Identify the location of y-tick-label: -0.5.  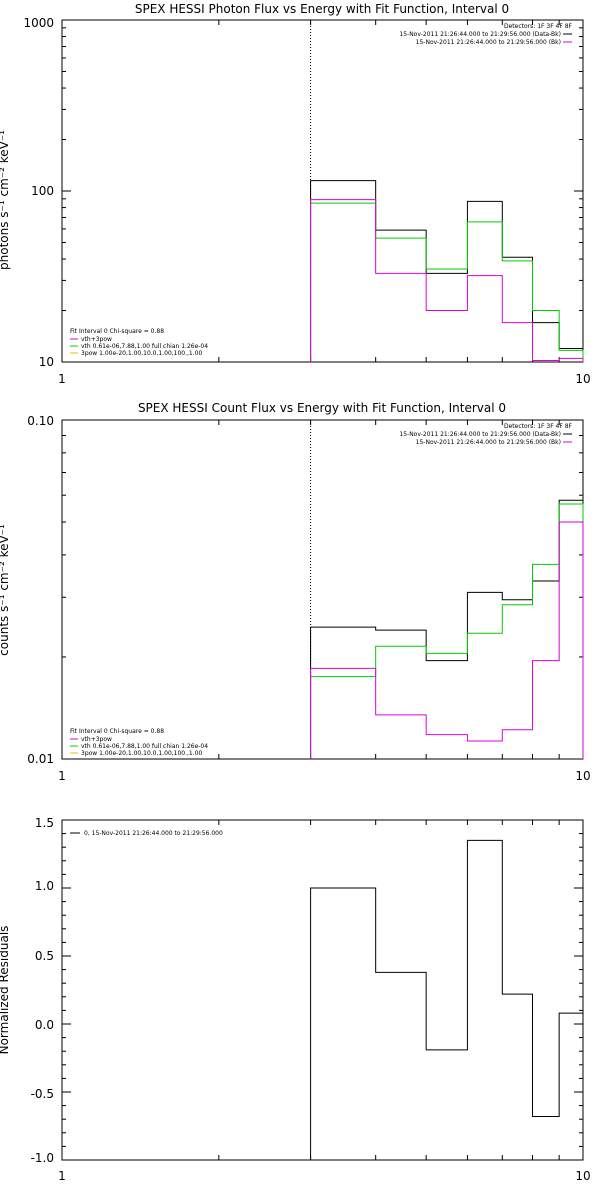
(42, 1094).